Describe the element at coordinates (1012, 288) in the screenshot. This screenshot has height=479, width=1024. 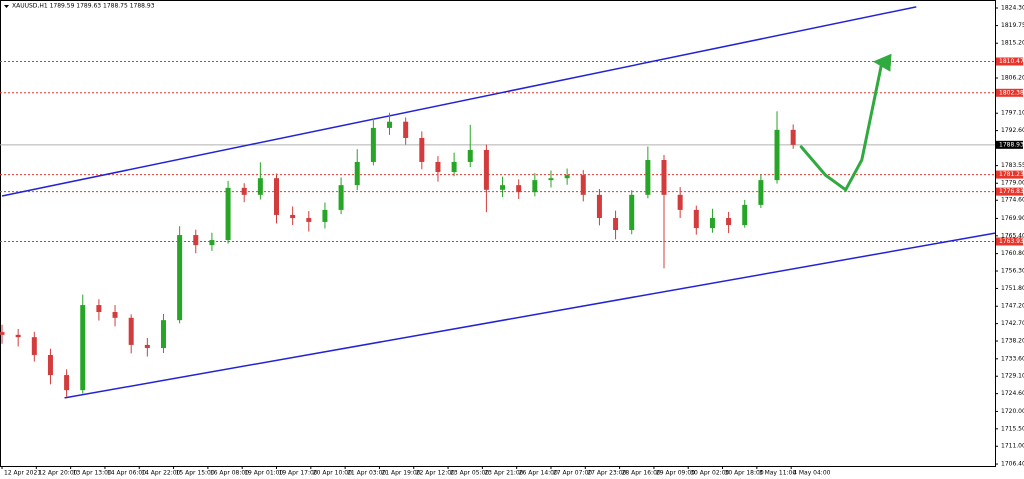
I see `y-tick-label: 1751.80` at that location.